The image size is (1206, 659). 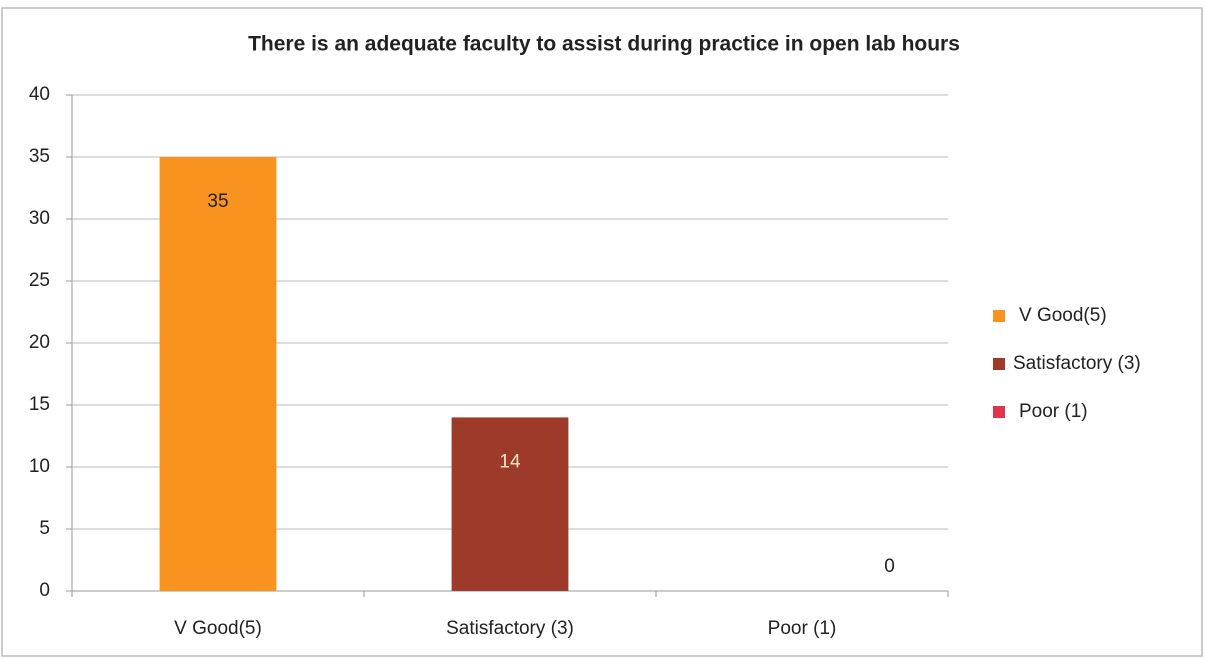 I want to click on y-tick-label: 35, so click(x=39, y=156).